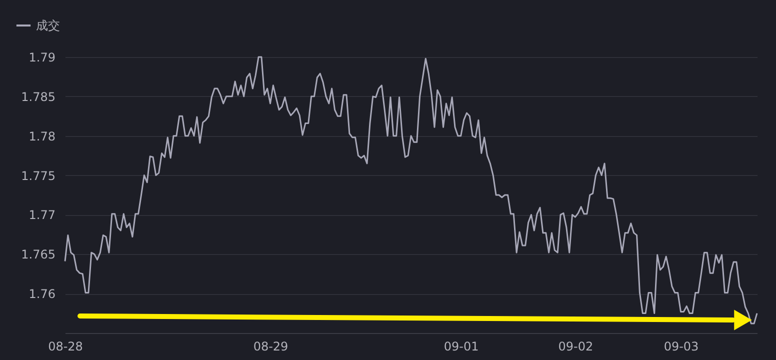  Describe the element at coordinates (270, 347) in the screenshot. I see `x-tick-label: 08-29` at that location.